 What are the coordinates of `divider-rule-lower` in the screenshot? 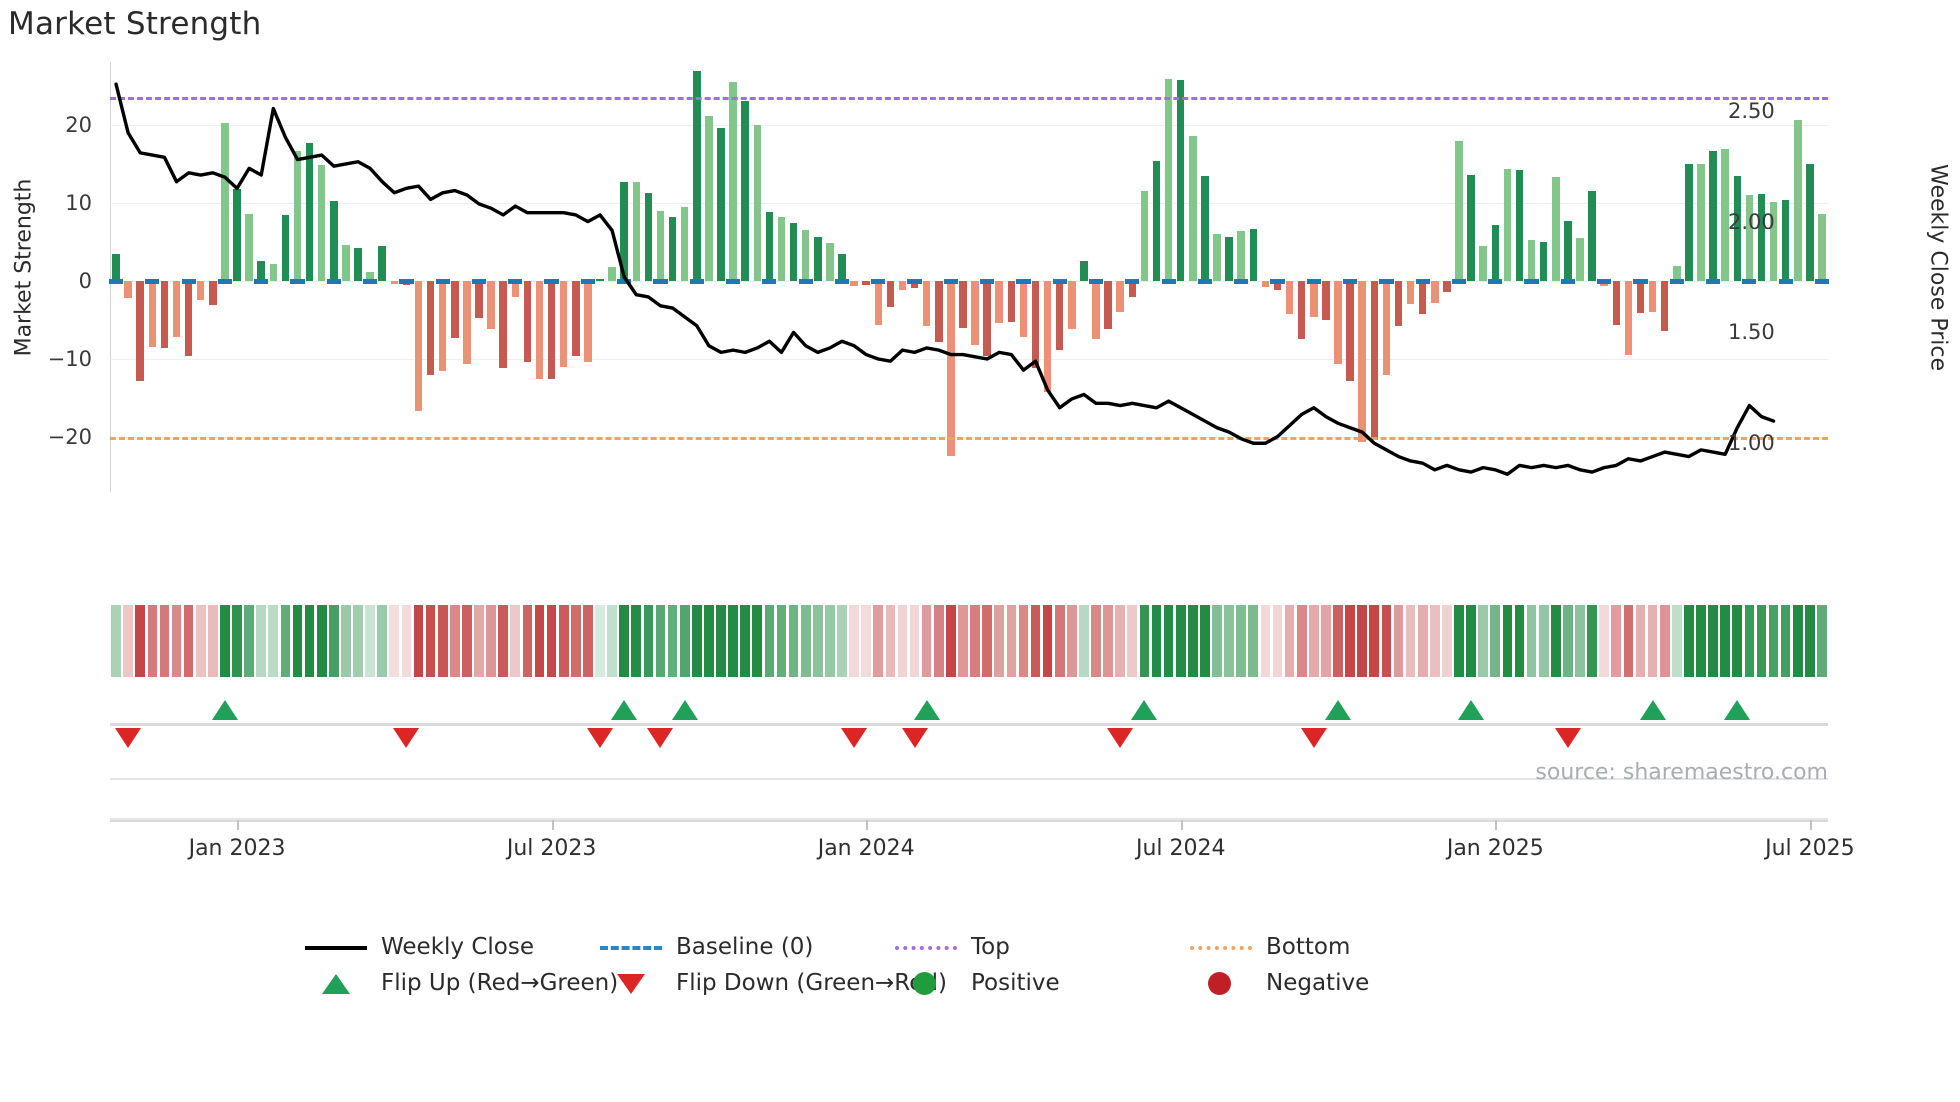 It's located at (969, 819).